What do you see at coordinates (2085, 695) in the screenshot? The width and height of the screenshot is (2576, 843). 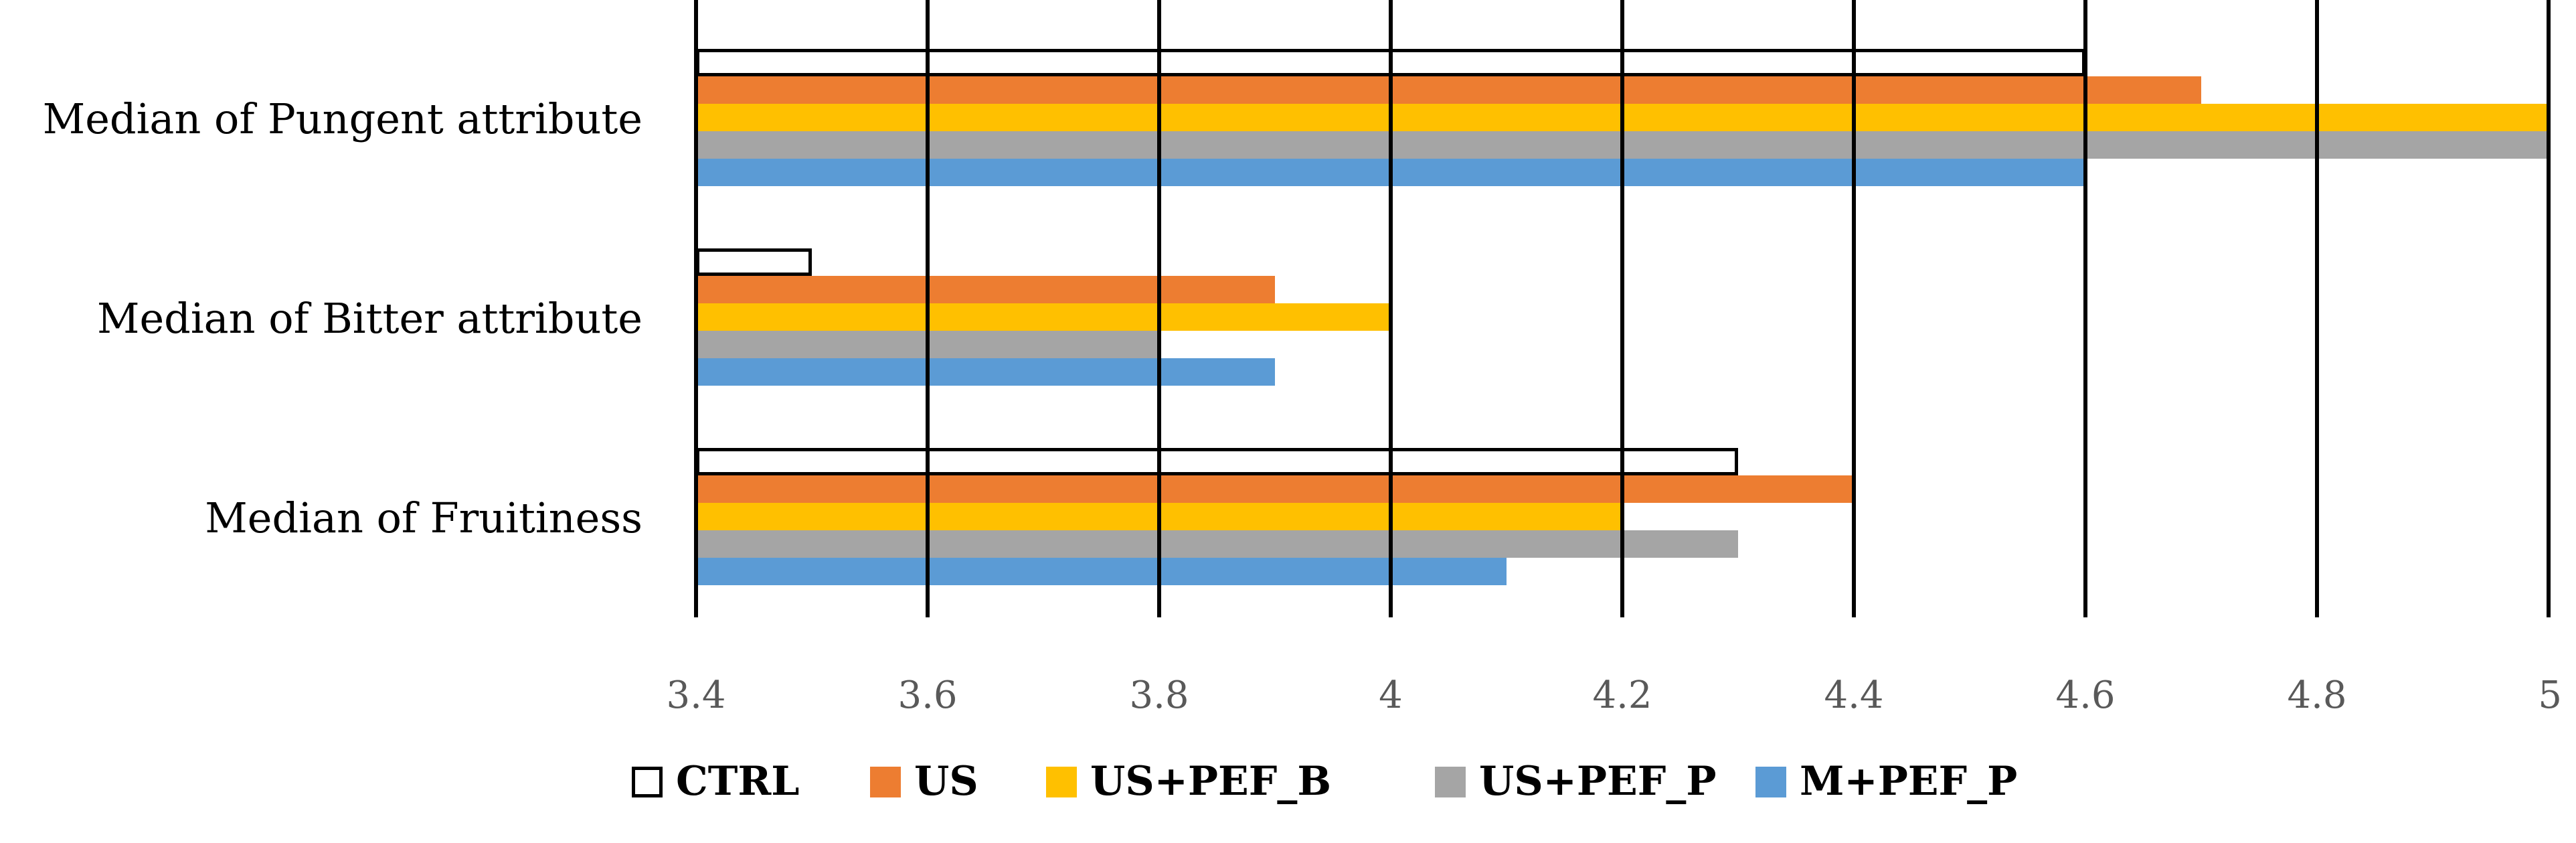 I see `x-tick-label: 4.6` at bounding box center [2085, 695].